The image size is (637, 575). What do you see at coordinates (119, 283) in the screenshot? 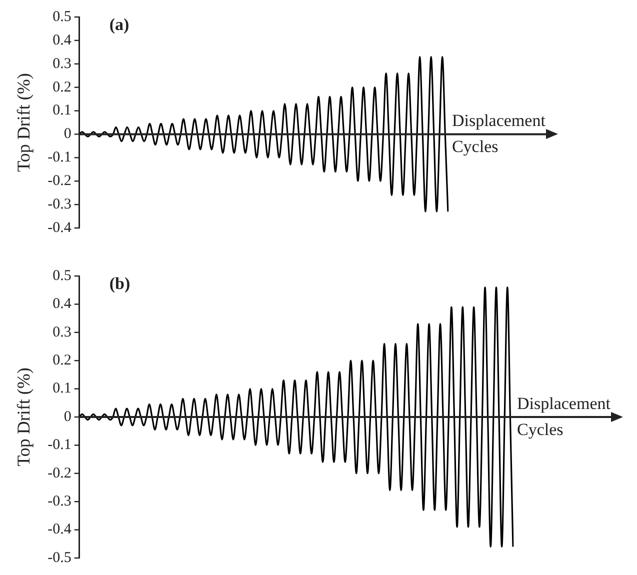
I see `chart-title: (b)` at bounding box center [119, 283].